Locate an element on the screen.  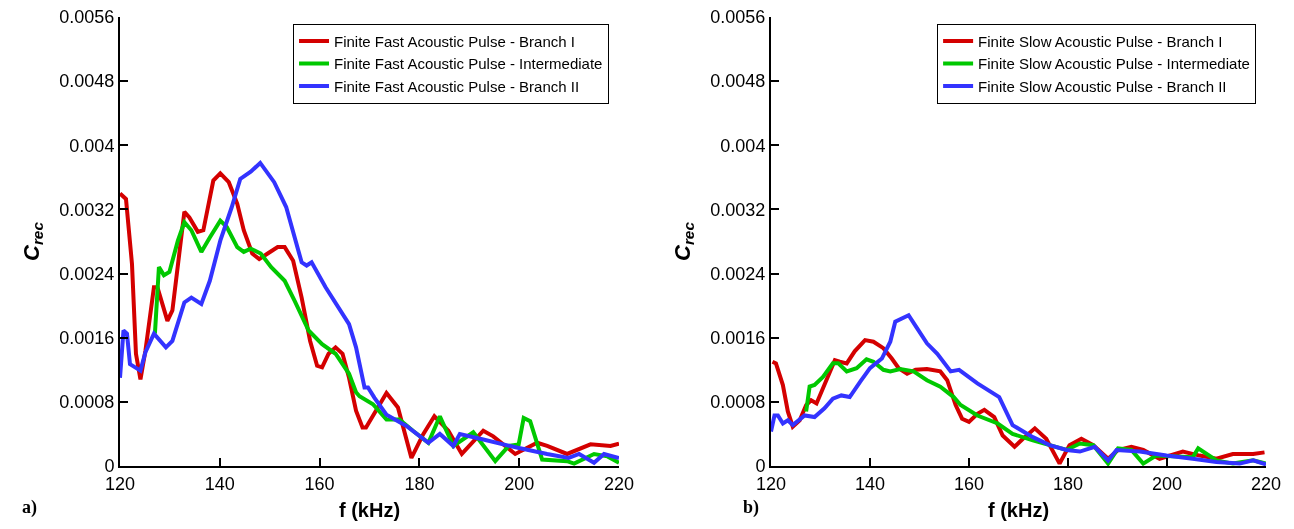
legend-label: Finite Fast Acoustic Pulse - Intermediate is located at coordinates (468, 64).